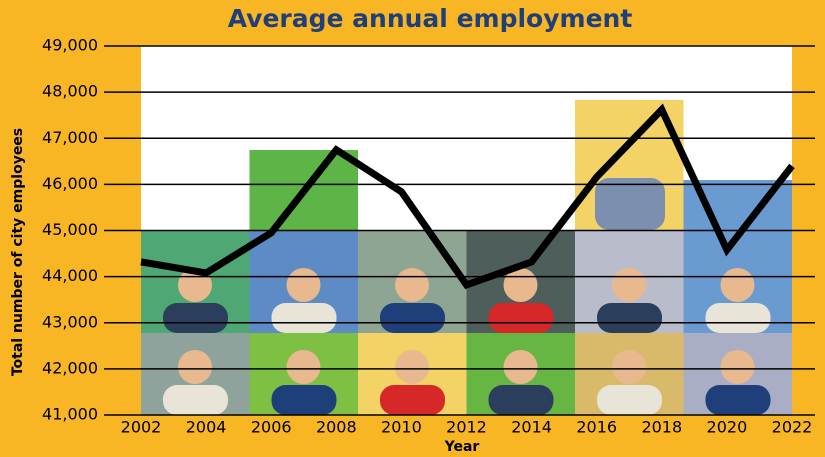  I want to click on x-tick-label: 2014, so click(531, 427).